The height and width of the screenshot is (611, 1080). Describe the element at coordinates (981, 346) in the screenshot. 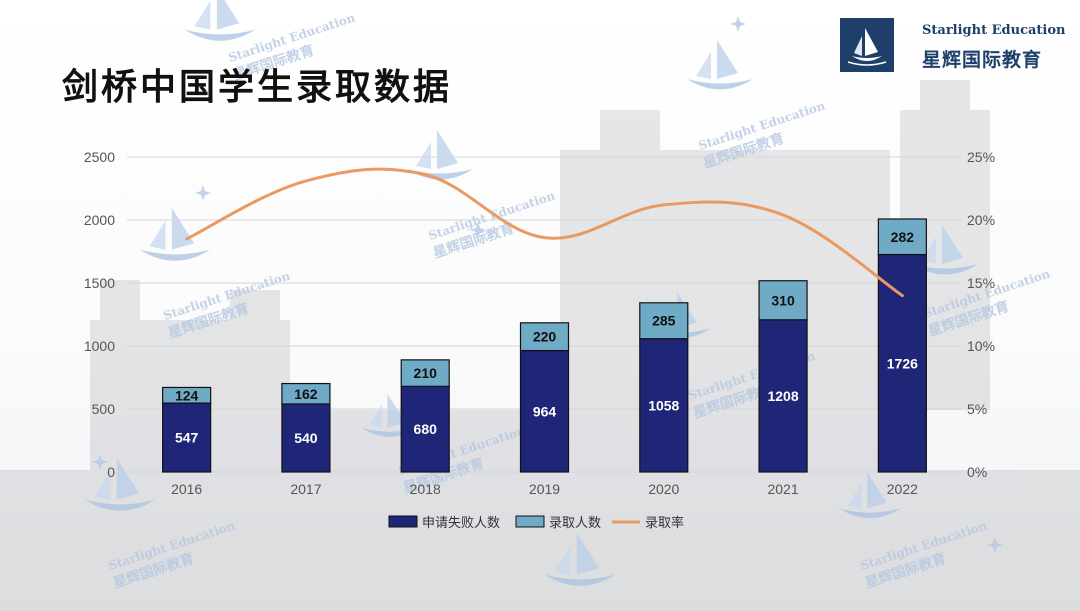

I see `y-right-tick-label: 10%` at that location.